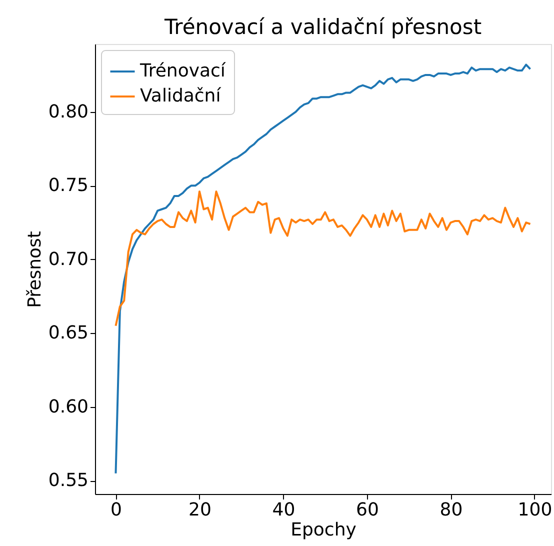  I want to click on x-tick-label: 20, so click(200, 510).